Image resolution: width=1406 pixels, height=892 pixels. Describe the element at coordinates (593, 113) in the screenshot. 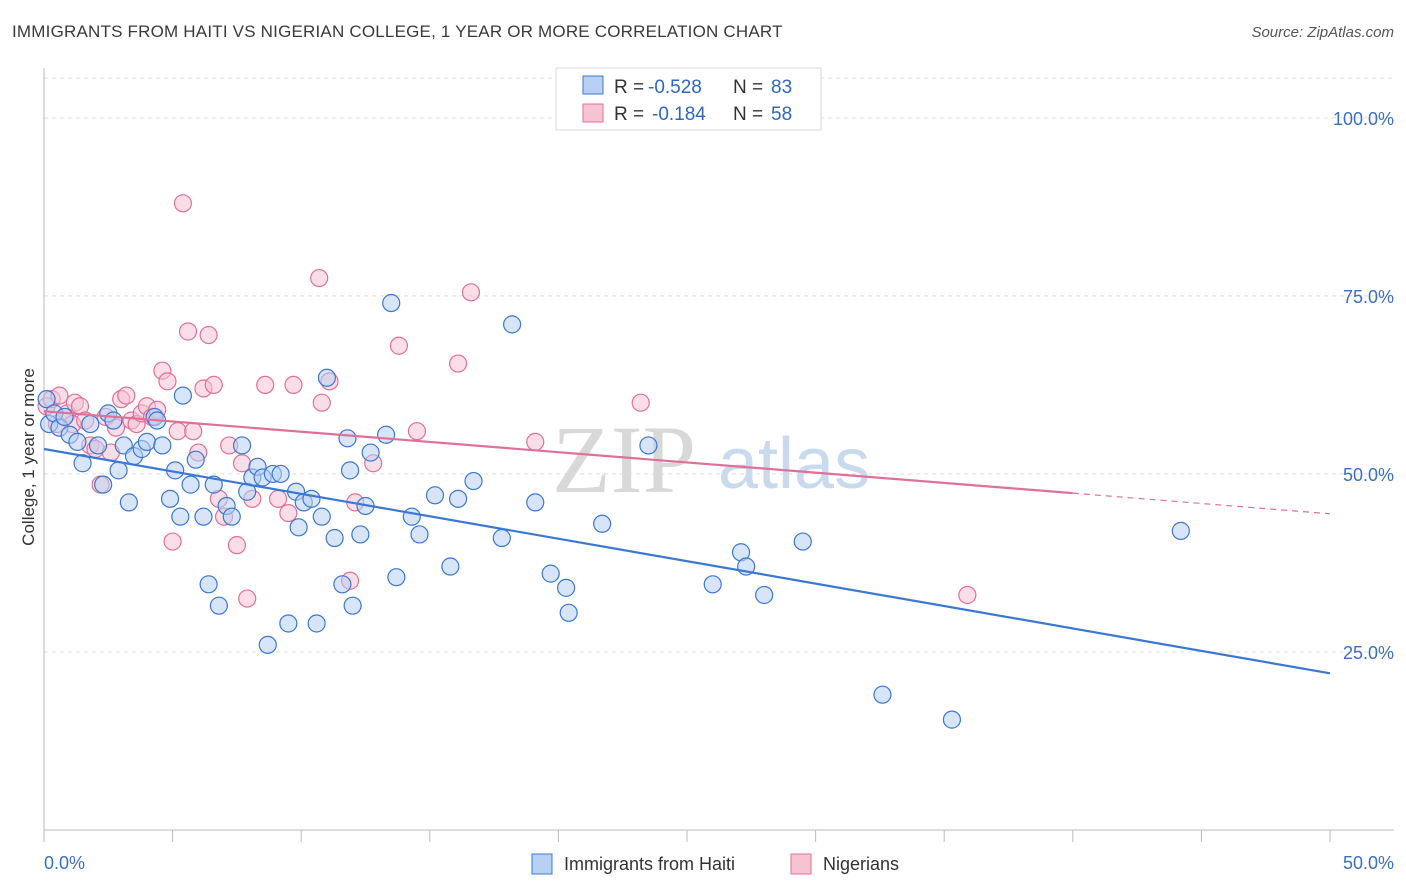

I see `legend-swatch-nigerian` at that location.